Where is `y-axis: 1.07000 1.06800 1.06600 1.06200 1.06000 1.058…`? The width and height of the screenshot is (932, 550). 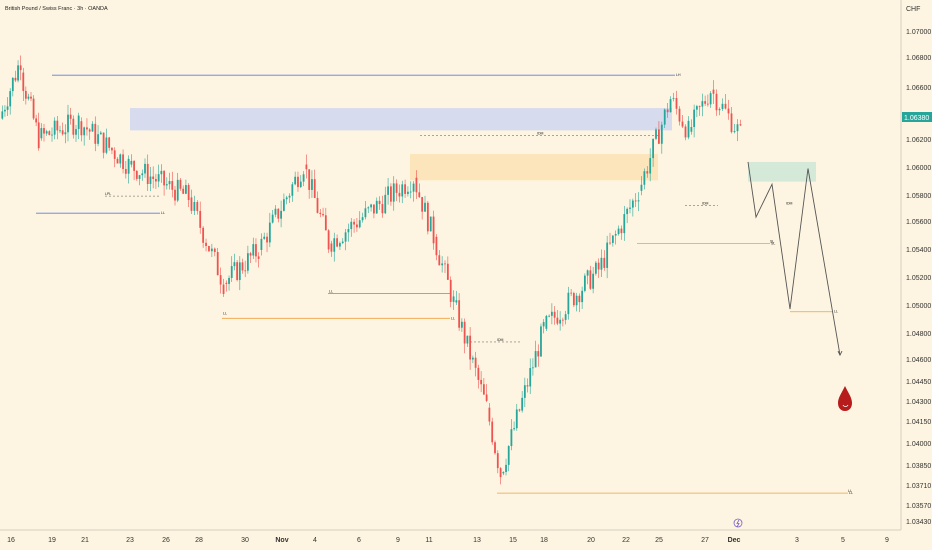
y-axis: 1.07000 1.06800 1.06600 1.06200 1.06000 1.058… is located at coordinates (918, 277).